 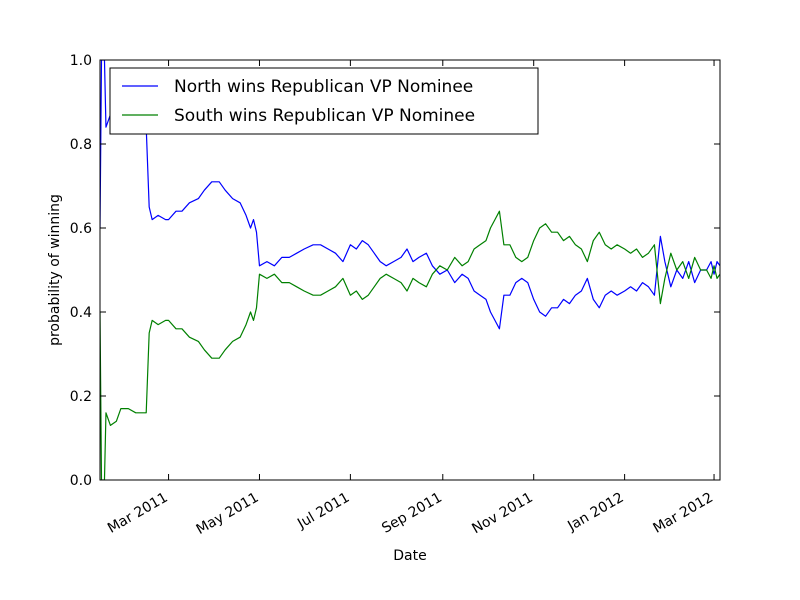 I want to click on legend-frame, so click(x=324, y=101).